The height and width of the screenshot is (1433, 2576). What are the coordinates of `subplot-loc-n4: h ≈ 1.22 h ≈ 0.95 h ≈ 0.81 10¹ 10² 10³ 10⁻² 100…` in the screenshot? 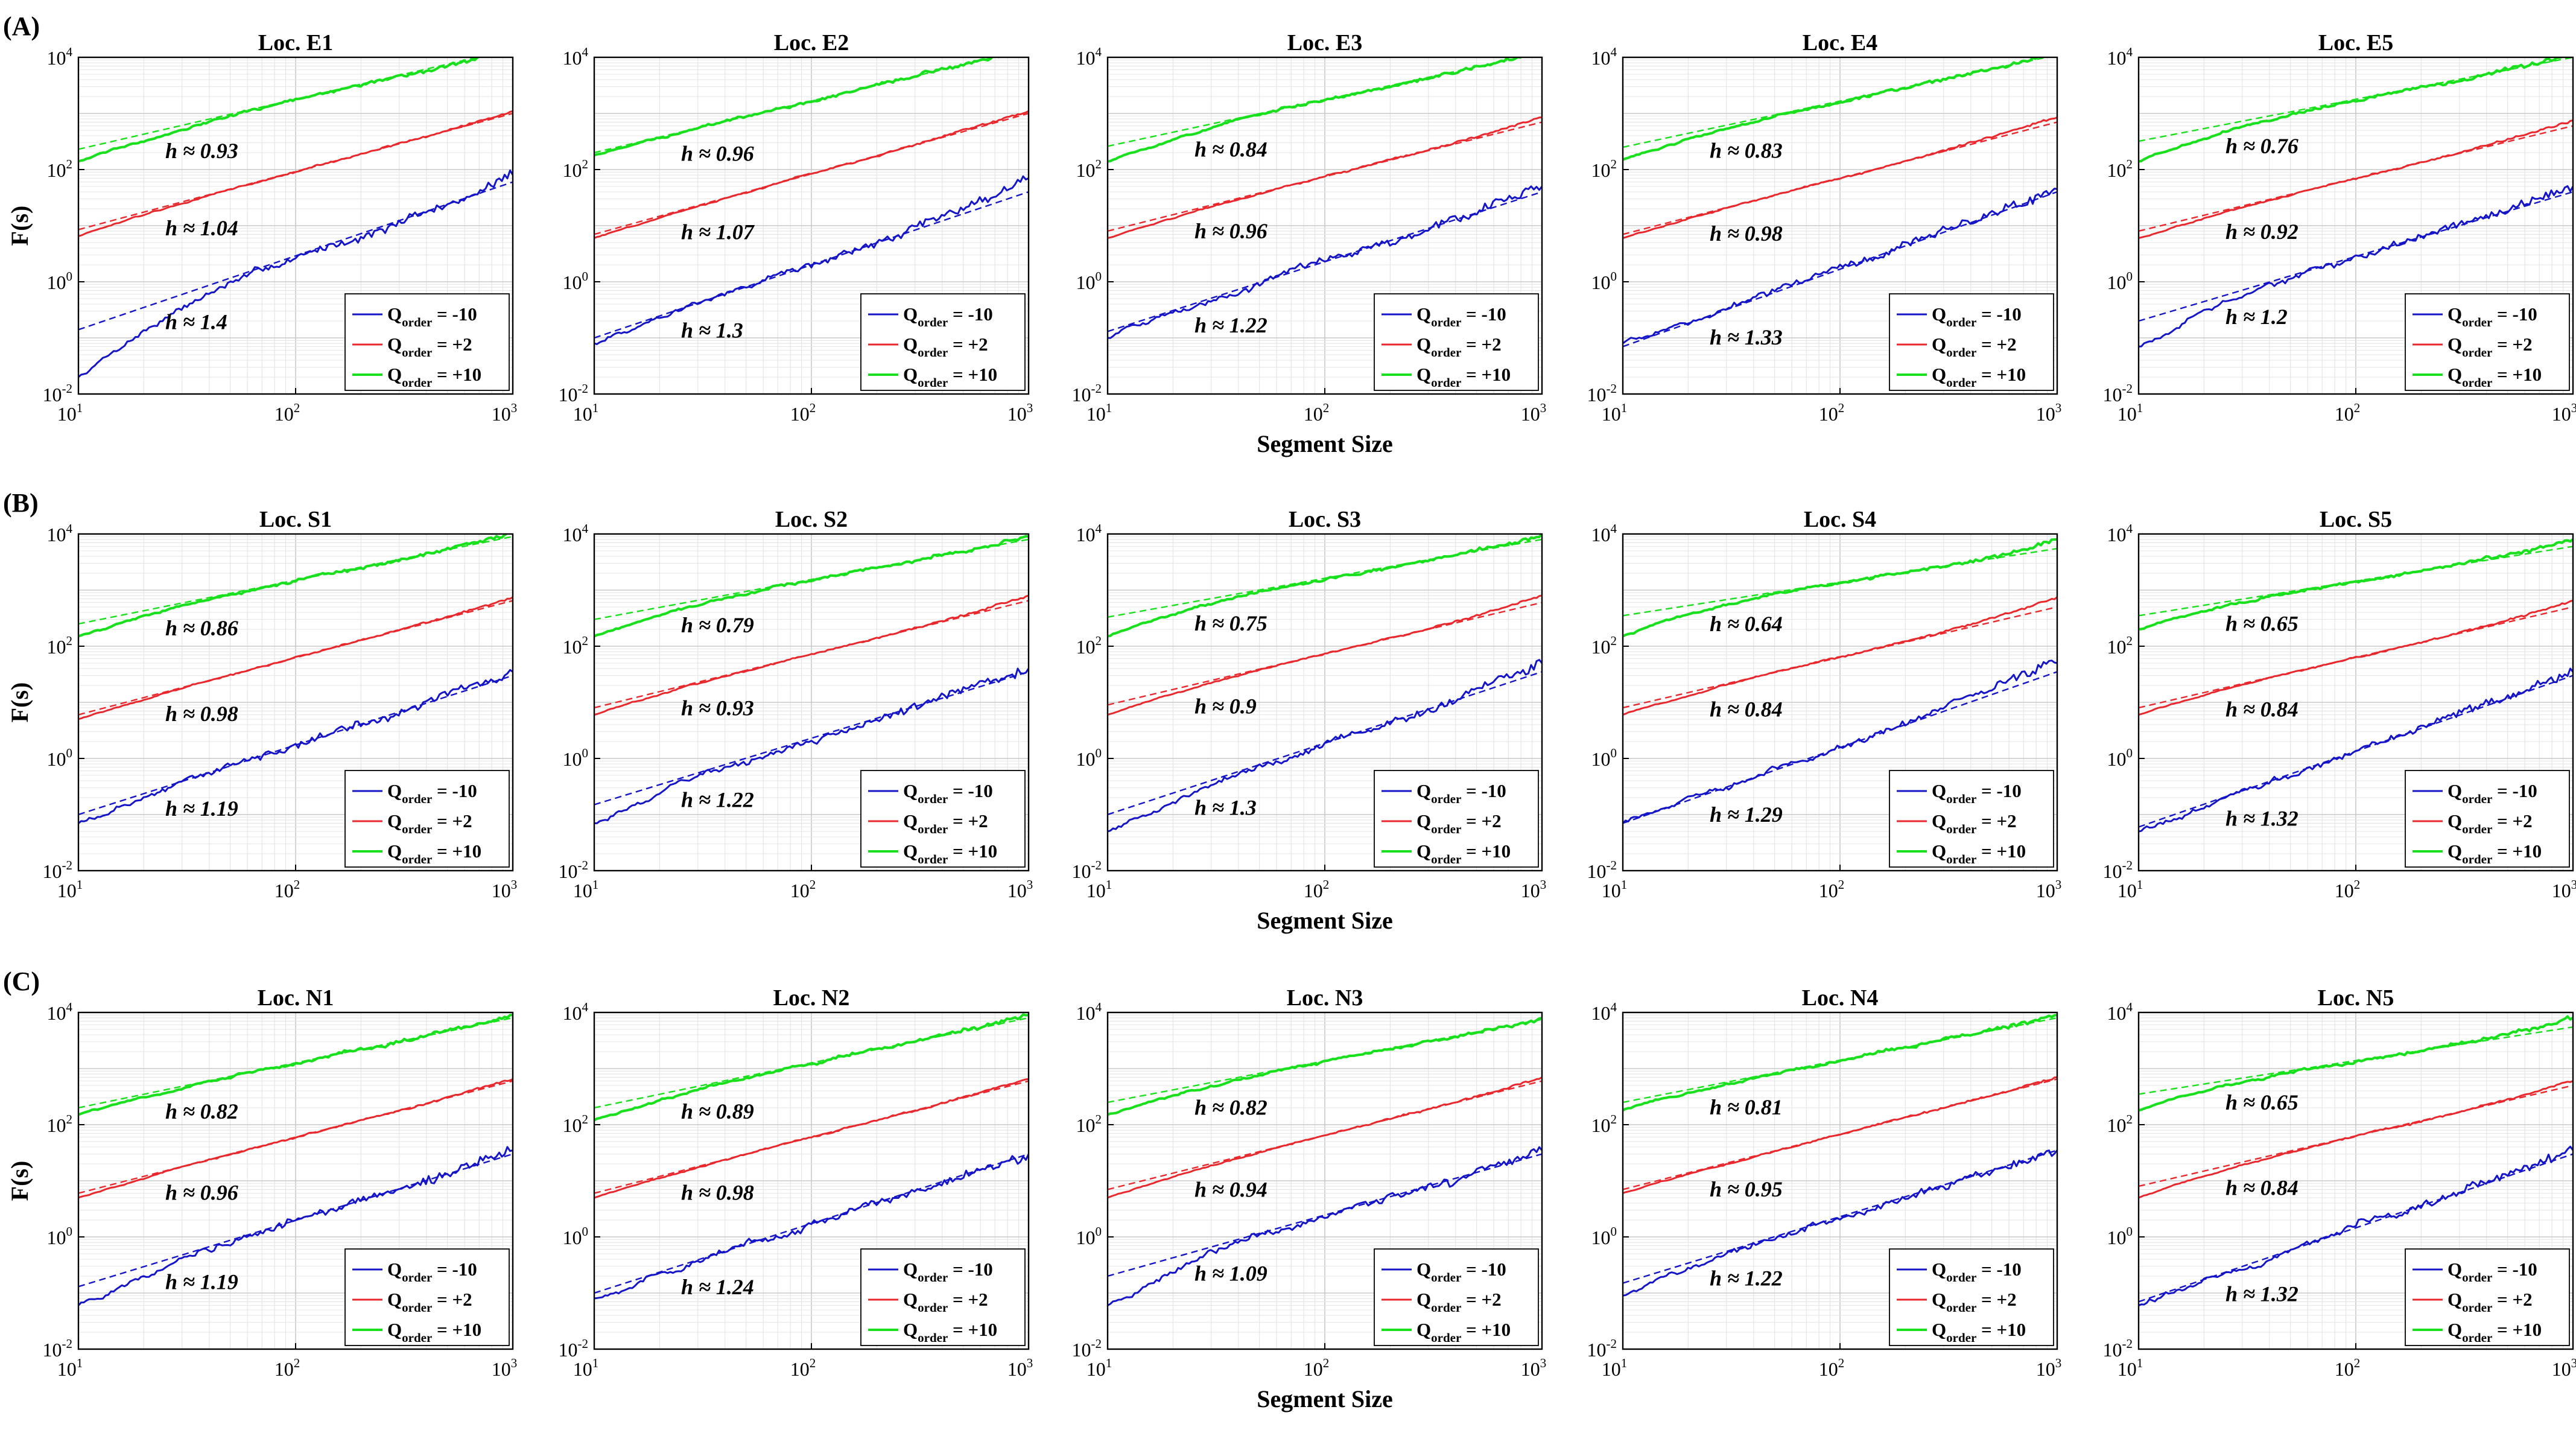 It's located at (1824, 1182).